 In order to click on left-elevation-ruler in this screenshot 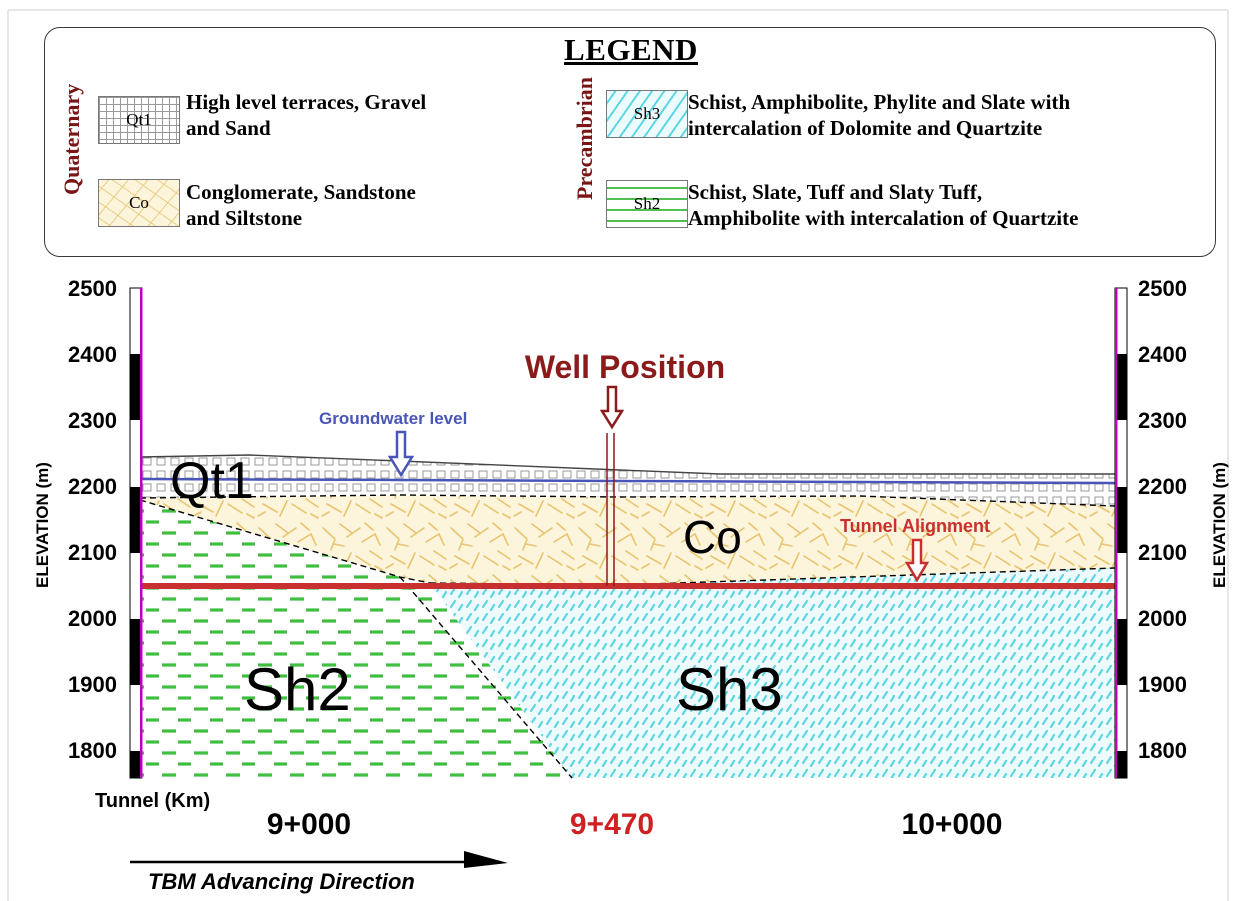, I will do `click(136, 533)`.